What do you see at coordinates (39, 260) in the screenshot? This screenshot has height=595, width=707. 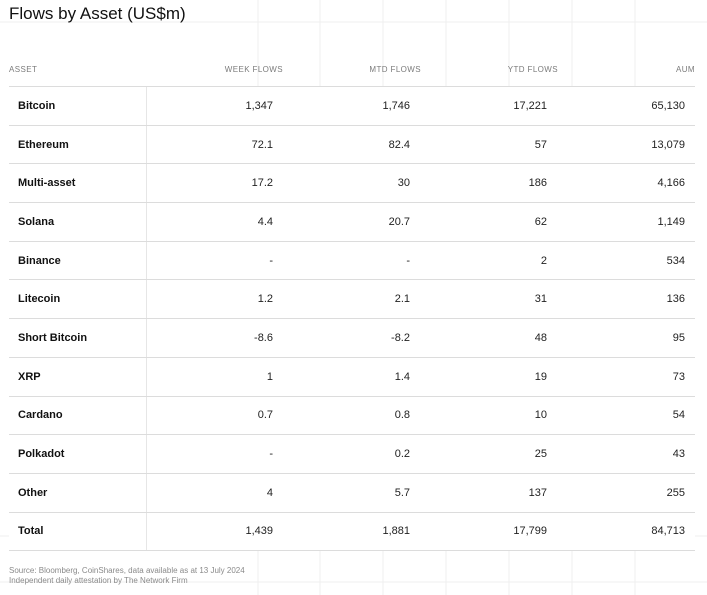 I see `cell-asset: Binance` at bounding box center [39, 260].